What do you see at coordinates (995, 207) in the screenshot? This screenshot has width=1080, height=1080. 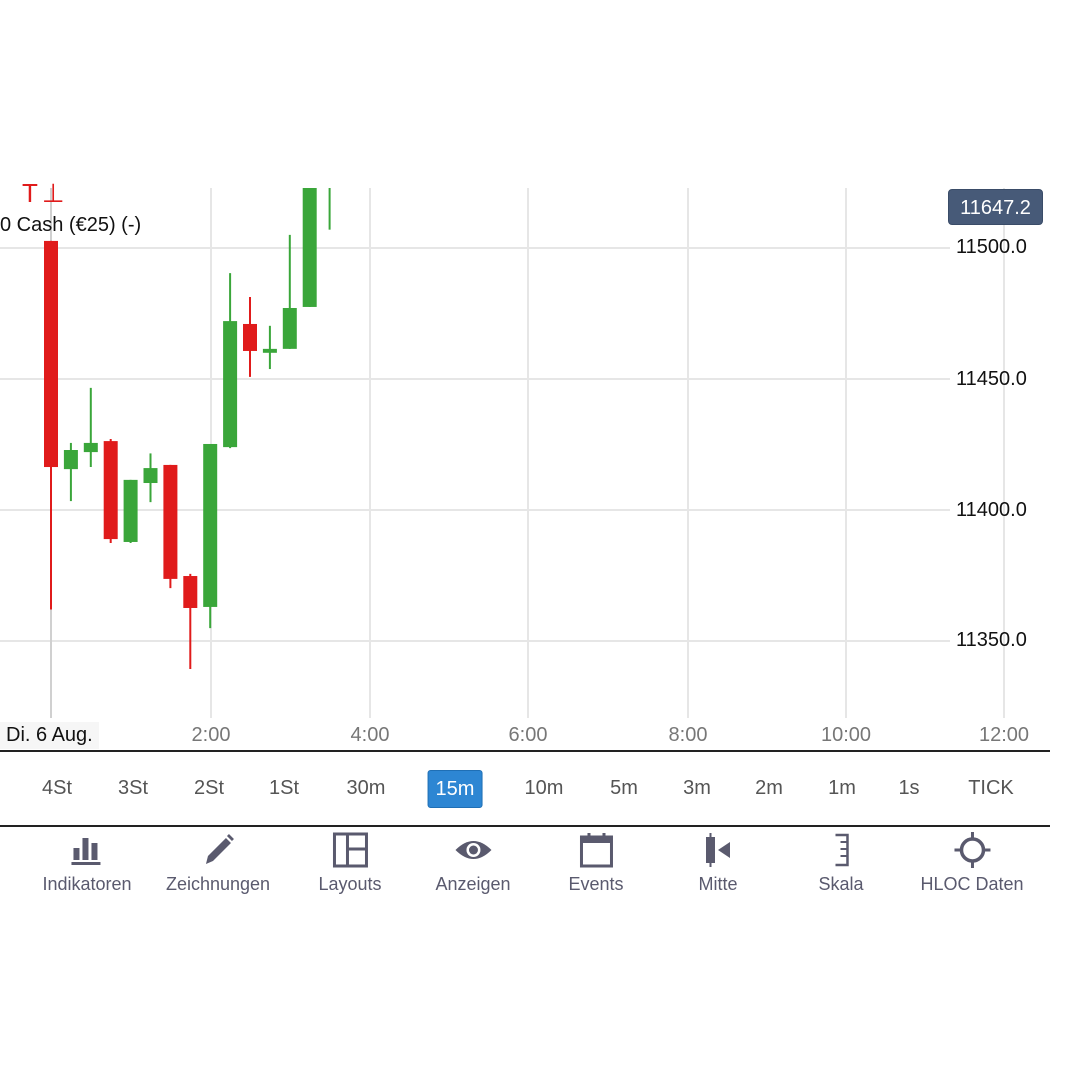 I see `current-price-tag: 11647.2` at bounding box center [995, 207].